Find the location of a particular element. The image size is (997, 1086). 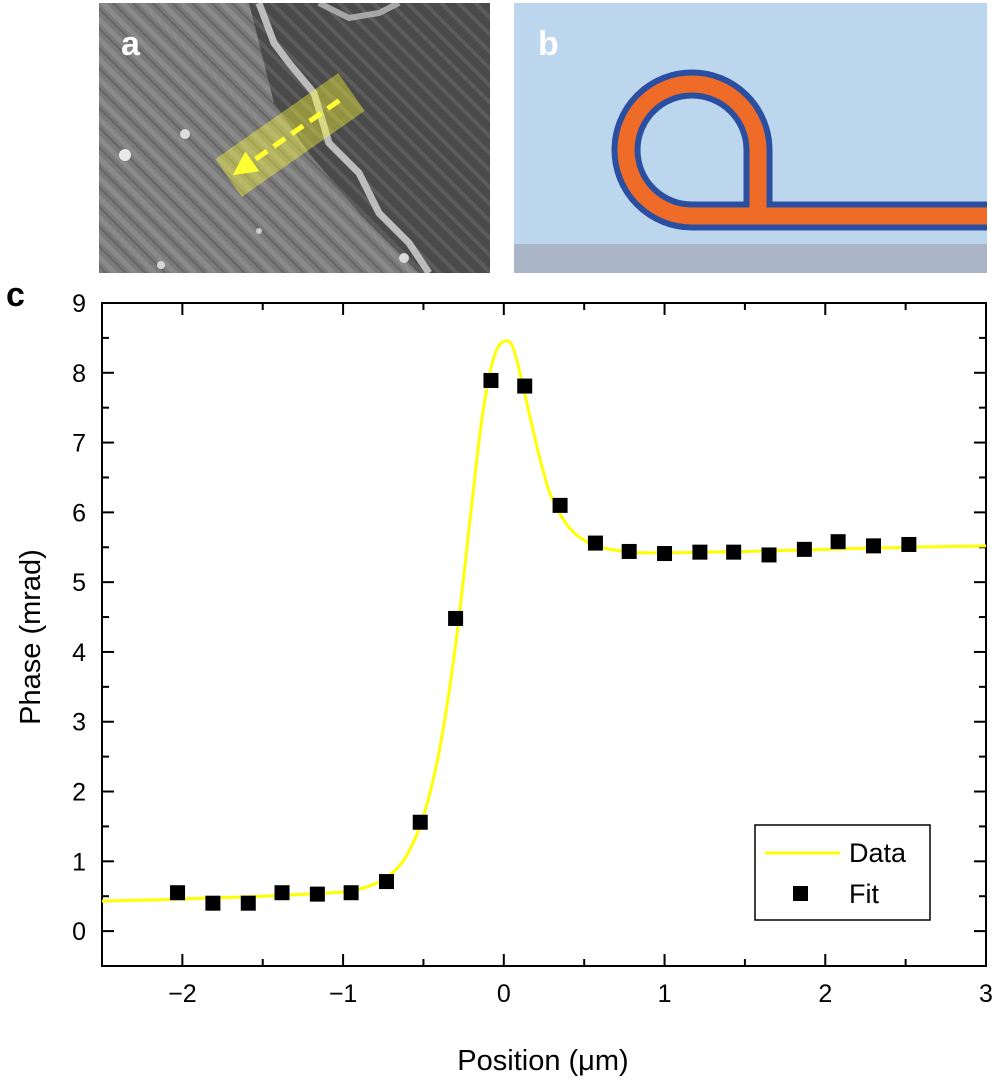

x-tick-label: 0 is located at coordinates (504, 994).